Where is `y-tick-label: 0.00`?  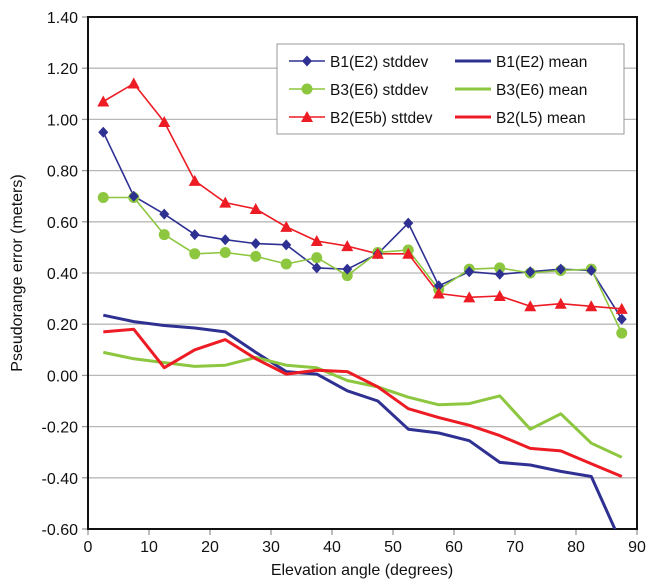 y-tick-label: 0.00 is located at coordinates (62, 376).